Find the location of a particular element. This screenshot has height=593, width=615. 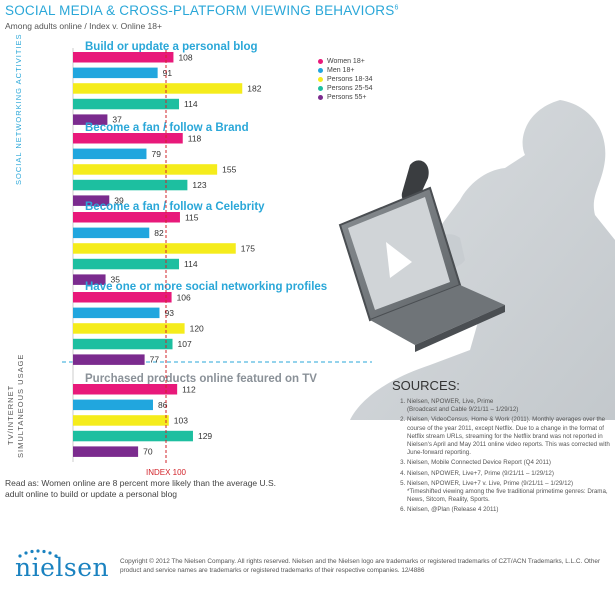

legend-item: Persons 18-34 is located at coordinates (345, 79).